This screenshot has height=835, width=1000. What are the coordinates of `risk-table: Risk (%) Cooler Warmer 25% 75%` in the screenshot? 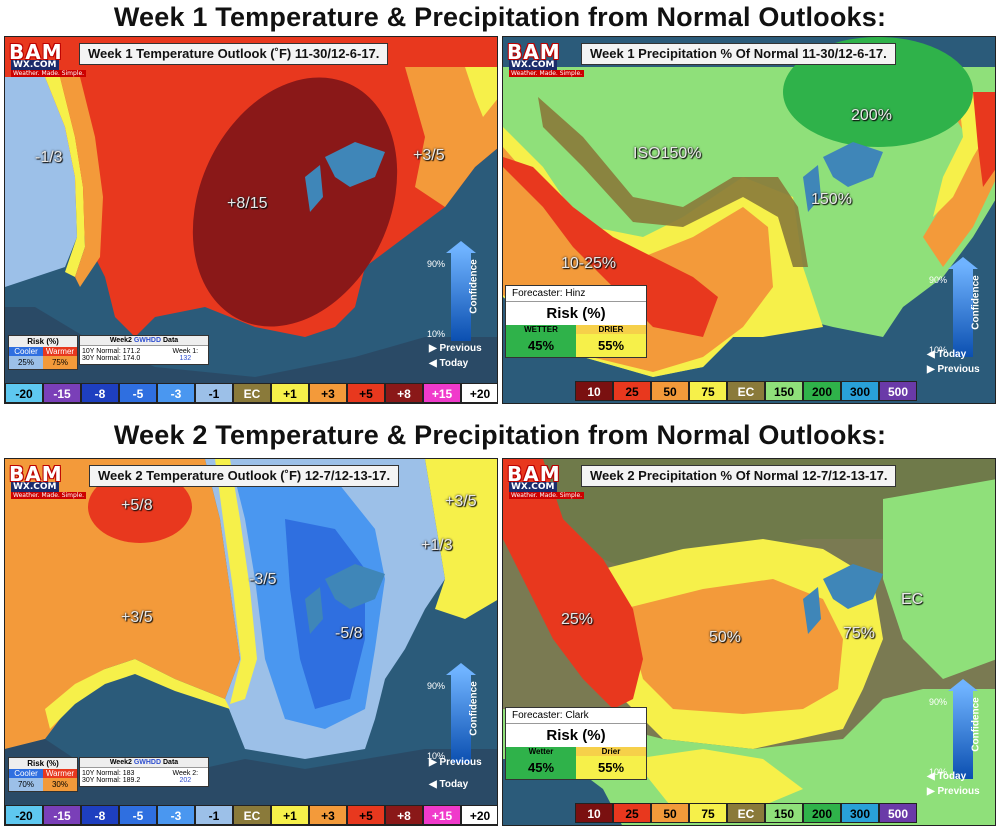 It's located at (43, 352).